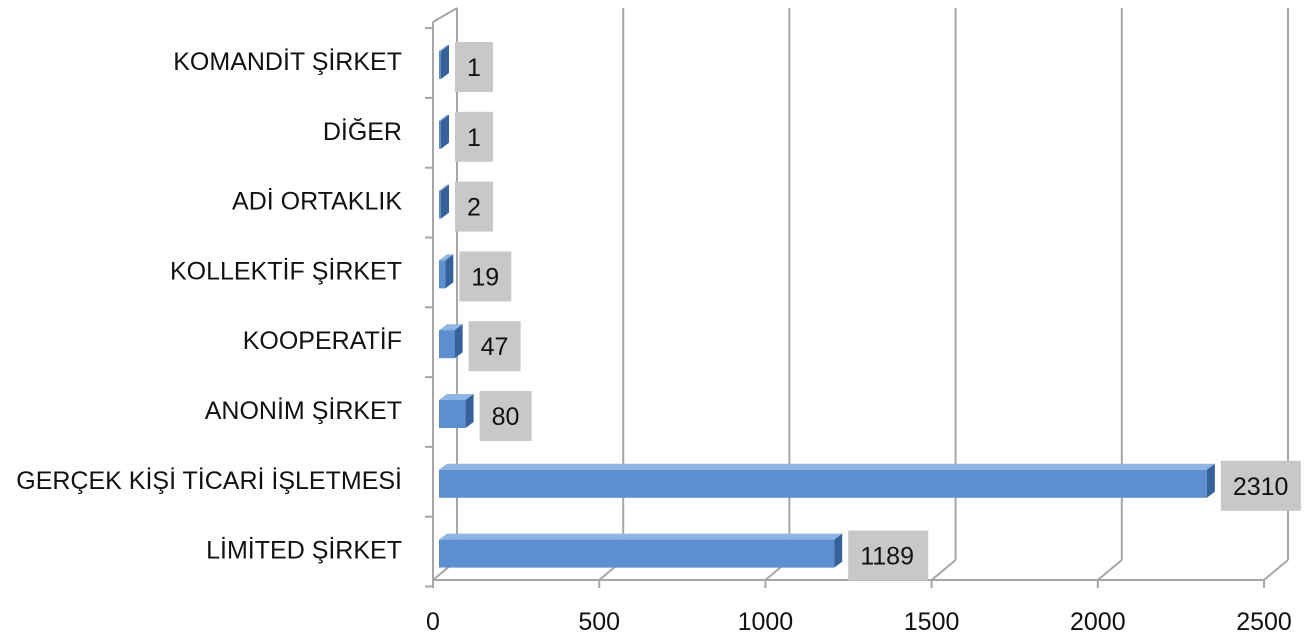 The width and height of the screenshot is (1308, 640). Describe the element at coordinates (445, 15) in the screenshot. I see `y-axis-top-edge` at that location.